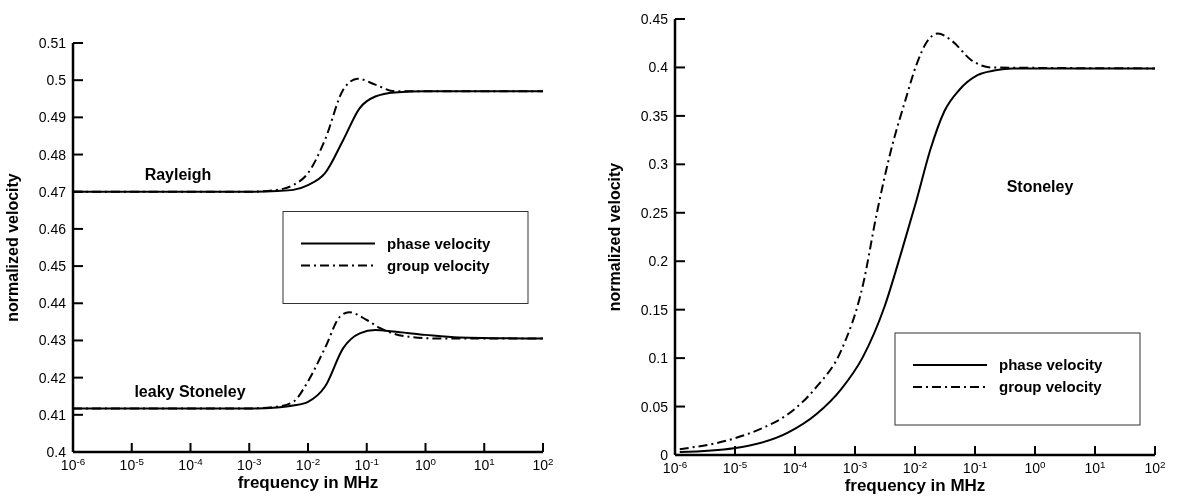 This screenshot has height=498, width=1177. Describe the element at coordinates (654, 212) in the screenshot. I see `y-tick-label: 0.25` at that location.